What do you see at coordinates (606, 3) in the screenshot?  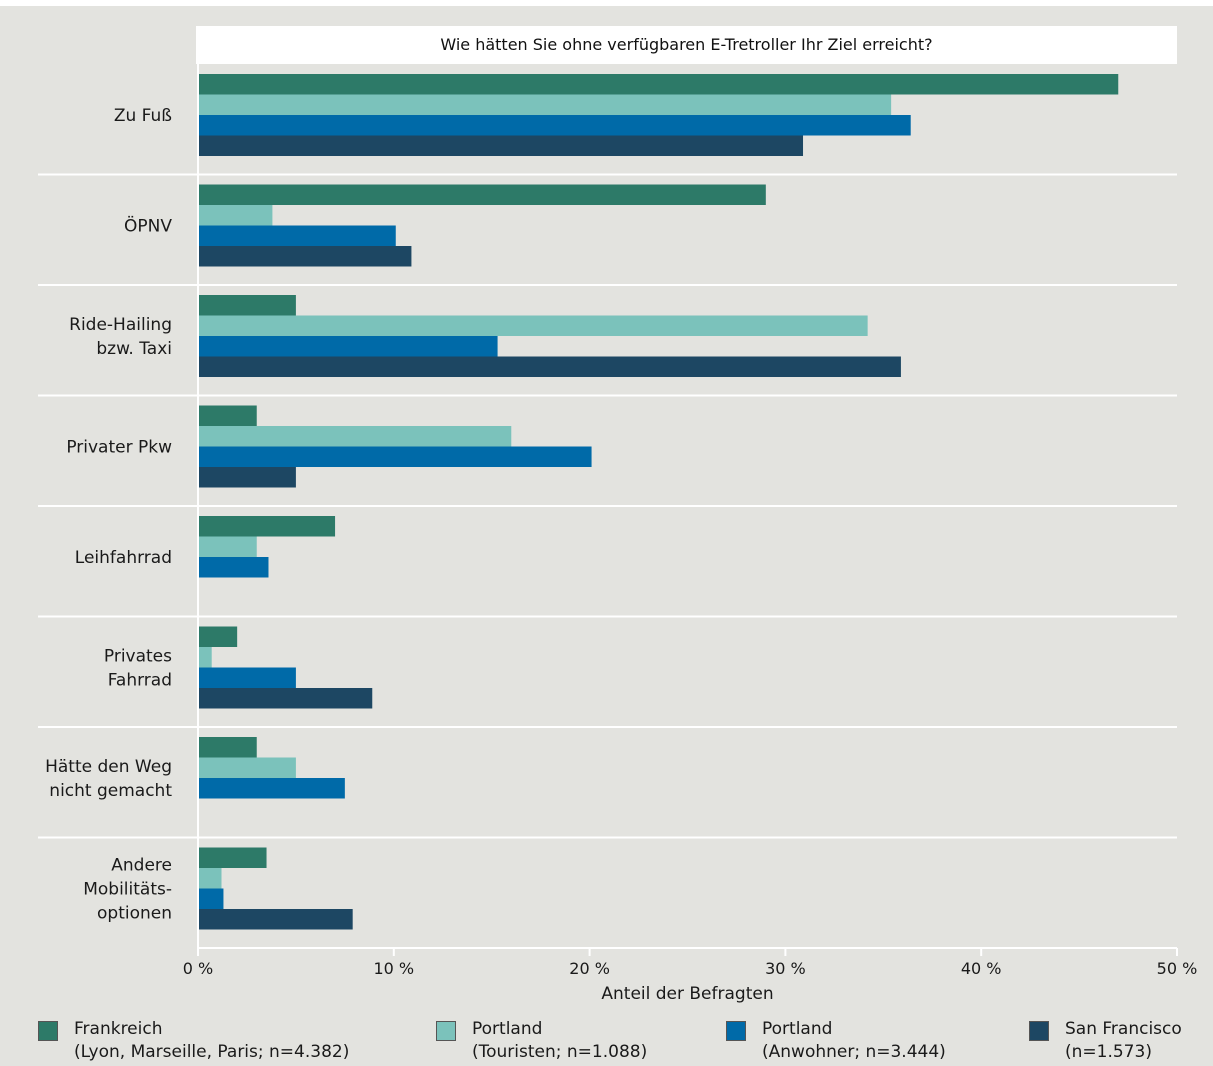 I see `top-rule` at bounding box center [606, 3].